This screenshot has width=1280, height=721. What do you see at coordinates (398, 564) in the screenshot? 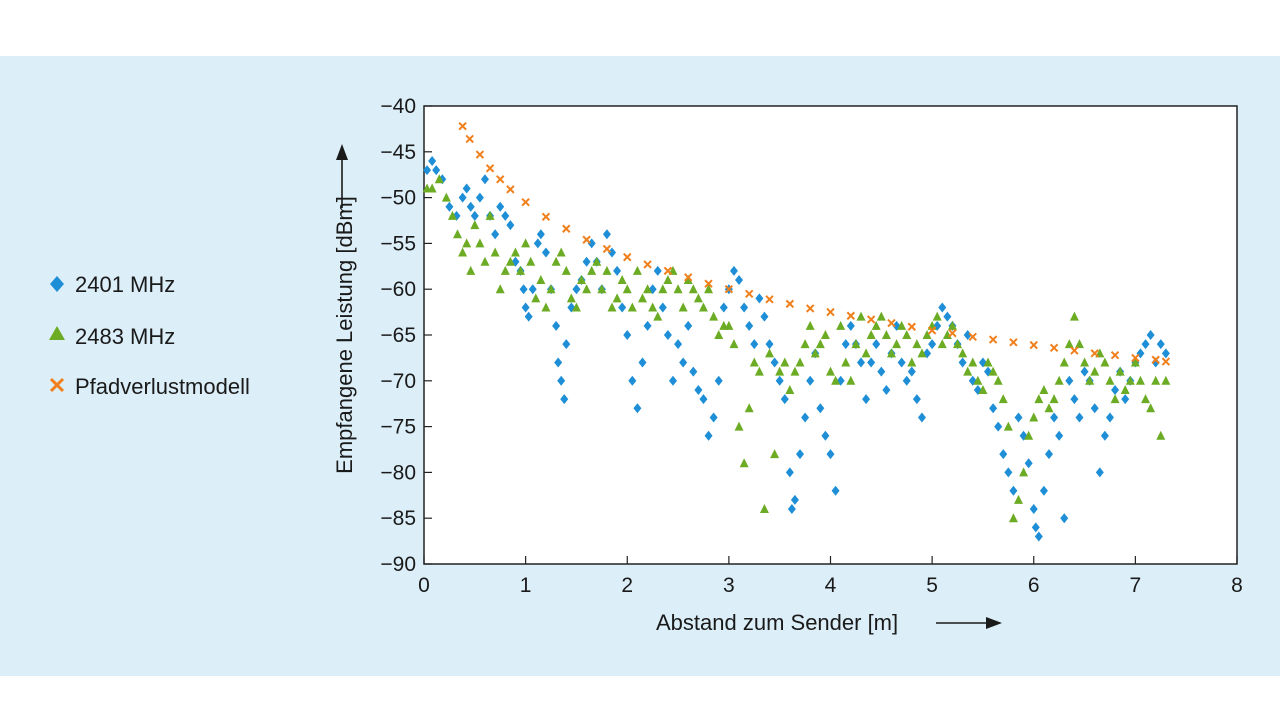
I see `y-tick-label: −90` at bounding box center [398, 564].